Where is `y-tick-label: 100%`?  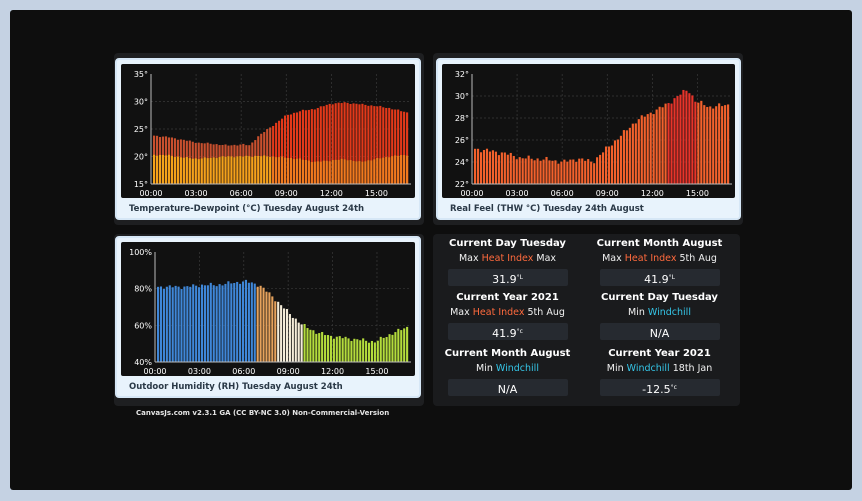
y-tick-label: 100% is located at coordinates (140, 252).